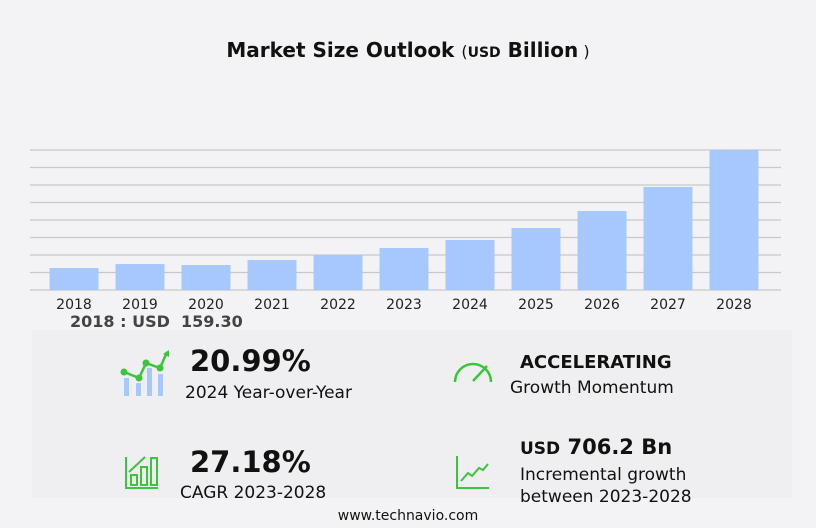 Image resolution: width=816 pixels, height=528 pixels. What do you see at coordinates (268, 393) in the screenshot?
I see `yoy-label: 2024 Year-over-Year` at bounding box center [268, 393].